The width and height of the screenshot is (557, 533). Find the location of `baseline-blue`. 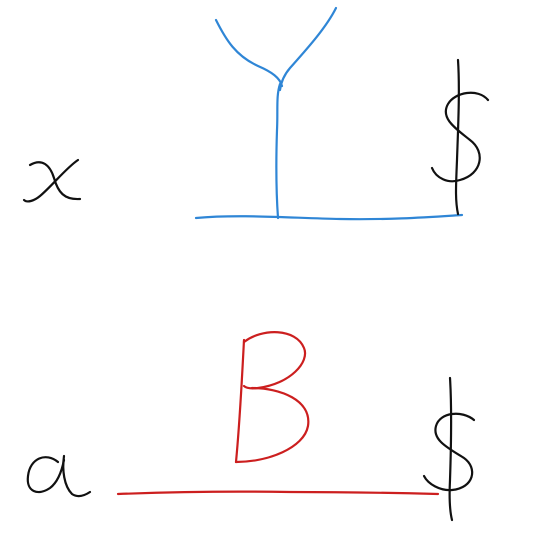

baseline-blue is located at coordinates (329, 217).